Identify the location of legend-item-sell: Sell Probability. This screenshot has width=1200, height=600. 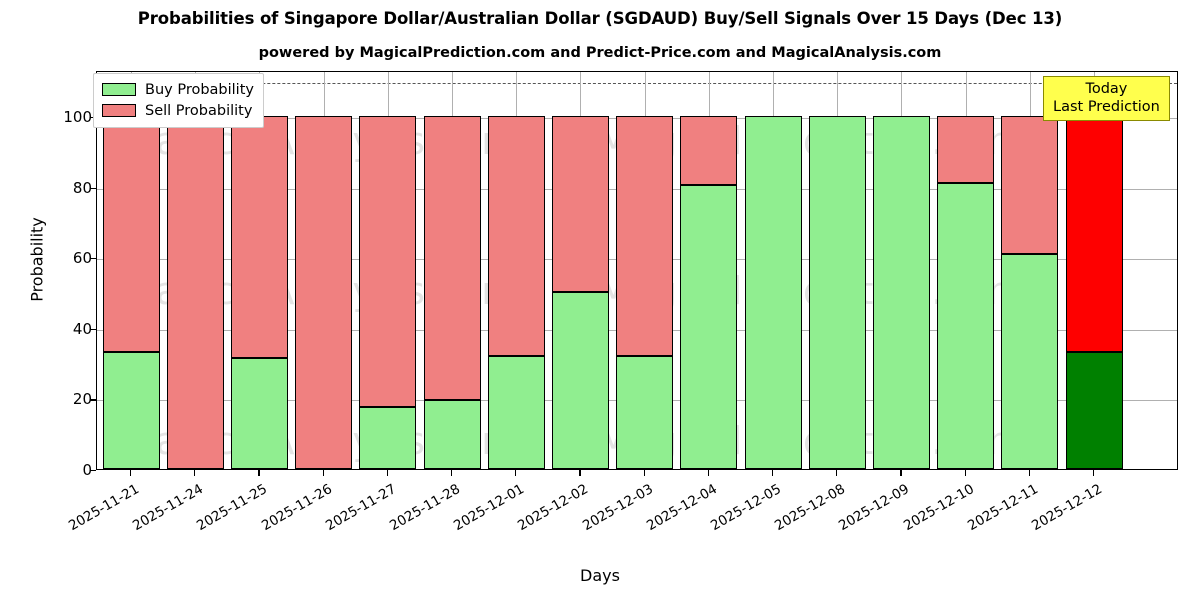
(178, 110).